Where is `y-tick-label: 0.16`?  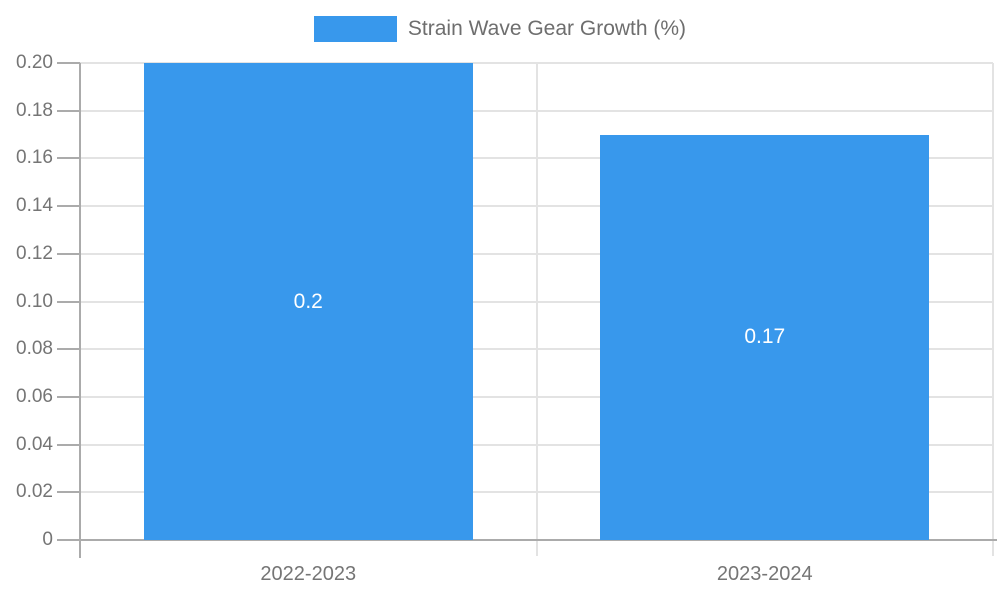
y-tick-label: 0.16 is located at coordinates (34, 158).